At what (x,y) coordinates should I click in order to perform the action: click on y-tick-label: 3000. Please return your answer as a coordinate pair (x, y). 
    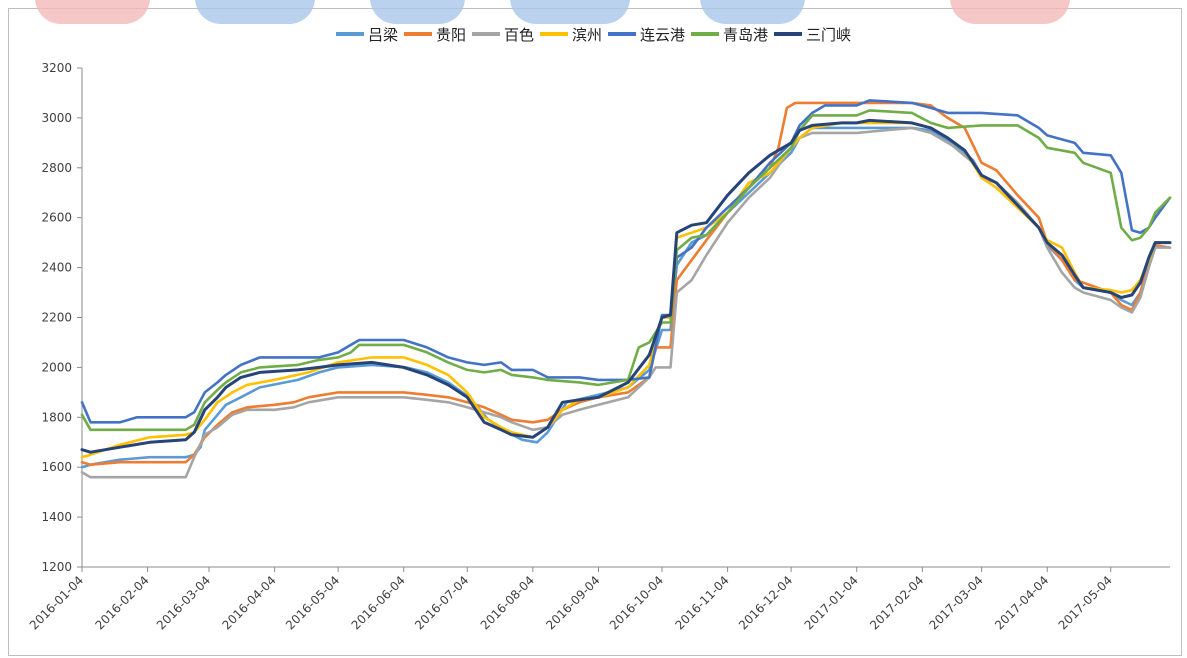
    Looking at the image, I should click on (56, 118).